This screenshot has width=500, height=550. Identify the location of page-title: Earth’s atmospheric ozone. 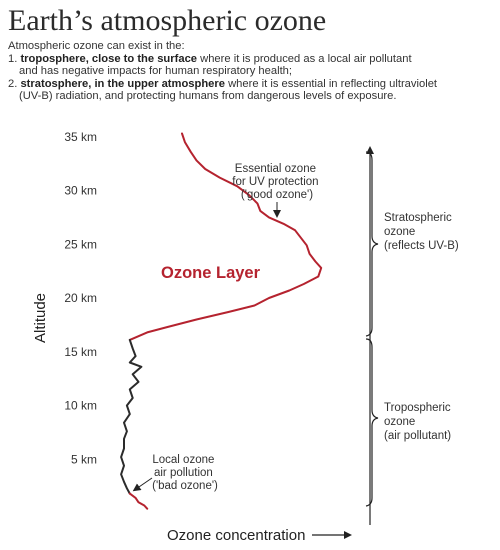
(167, 20).